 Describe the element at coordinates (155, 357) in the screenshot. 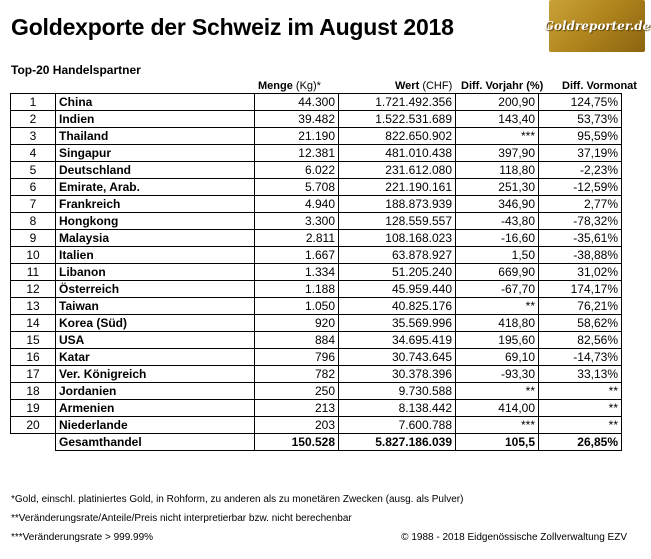

I see `country-cell: Katar` at that location.